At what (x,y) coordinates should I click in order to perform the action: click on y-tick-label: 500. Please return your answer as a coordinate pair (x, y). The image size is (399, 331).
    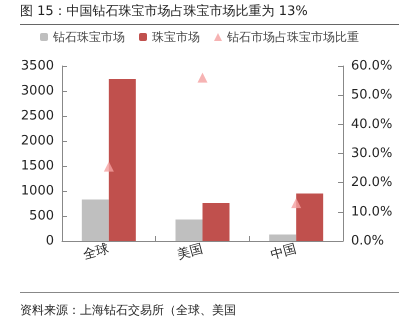
    Looking at the image, I should click on (41, 216).